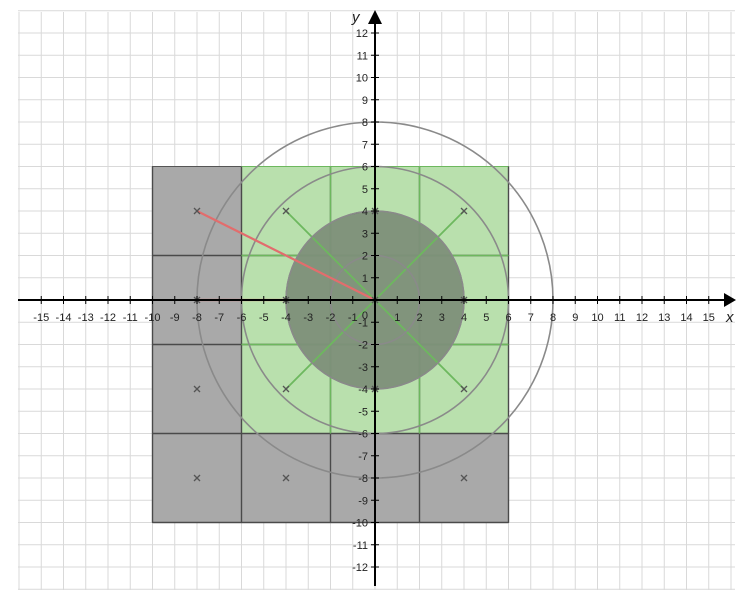 The width and height of the screenshot is (750, 600). I want to click on red-segment, so click(286, 255).